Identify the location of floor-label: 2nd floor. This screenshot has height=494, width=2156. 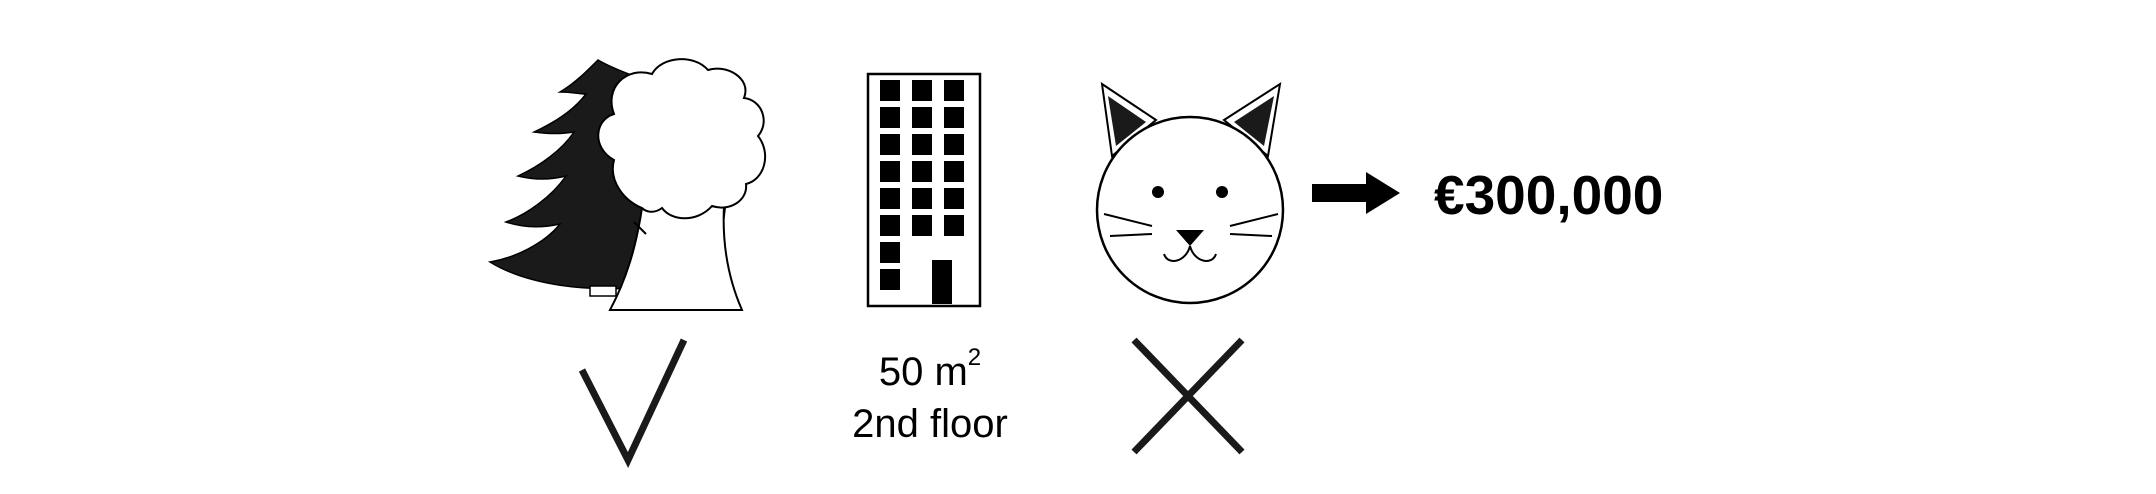
(930, 424).